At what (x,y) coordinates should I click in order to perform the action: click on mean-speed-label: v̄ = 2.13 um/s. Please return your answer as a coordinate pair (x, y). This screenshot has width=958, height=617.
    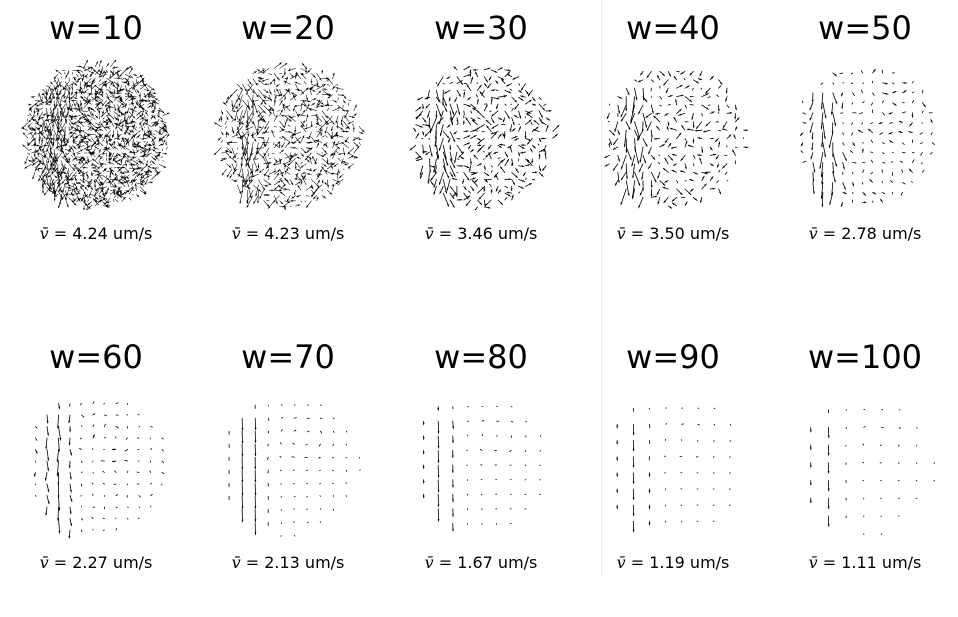
    Looking at the image, I should click on (288, 563).